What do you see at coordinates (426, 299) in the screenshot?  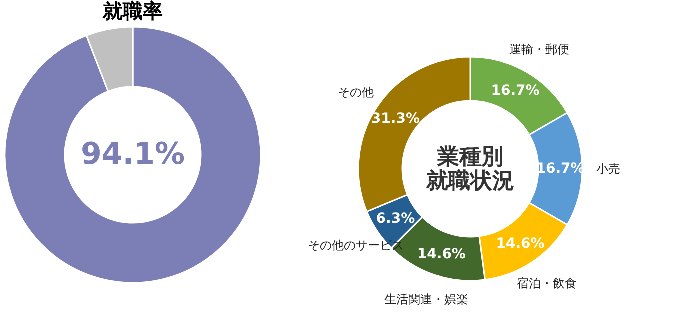 I see `slice-label: 生活関連・娯楽` at bounding box center [426, 299].